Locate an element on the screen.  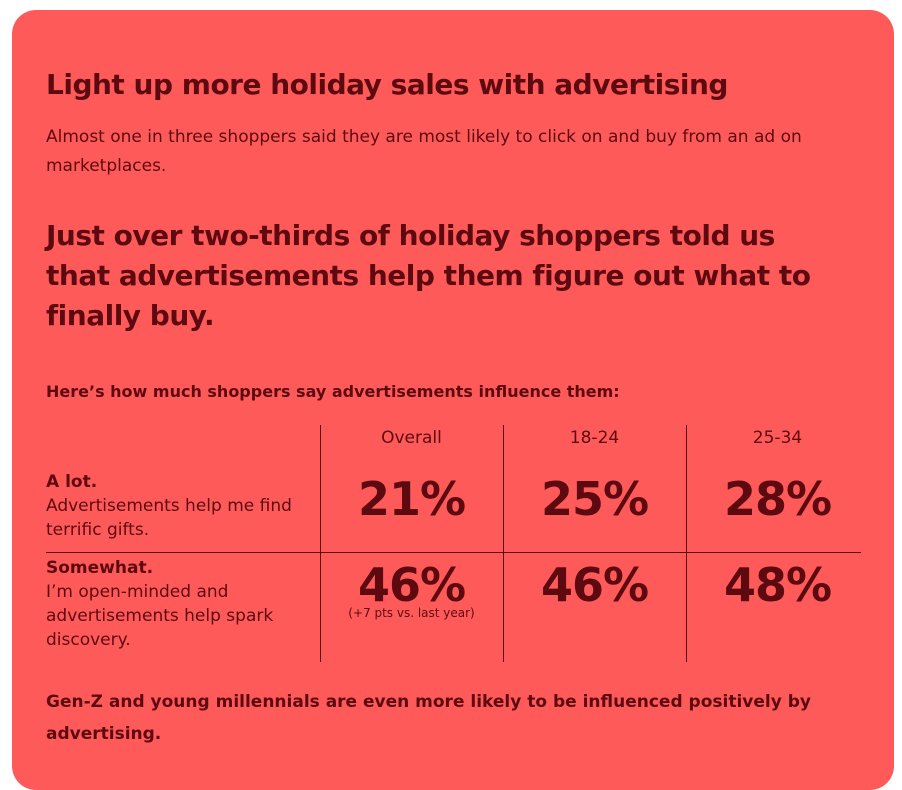
column-header: 25-34 is located at coordinates (777, 438).